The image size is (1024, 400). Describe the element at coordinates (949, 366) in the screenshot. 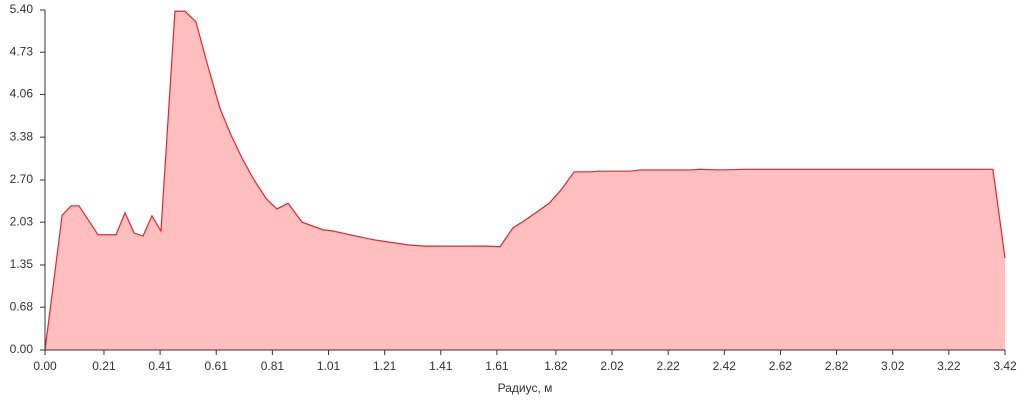

I see `x-tick-label: 3.22` at that location.